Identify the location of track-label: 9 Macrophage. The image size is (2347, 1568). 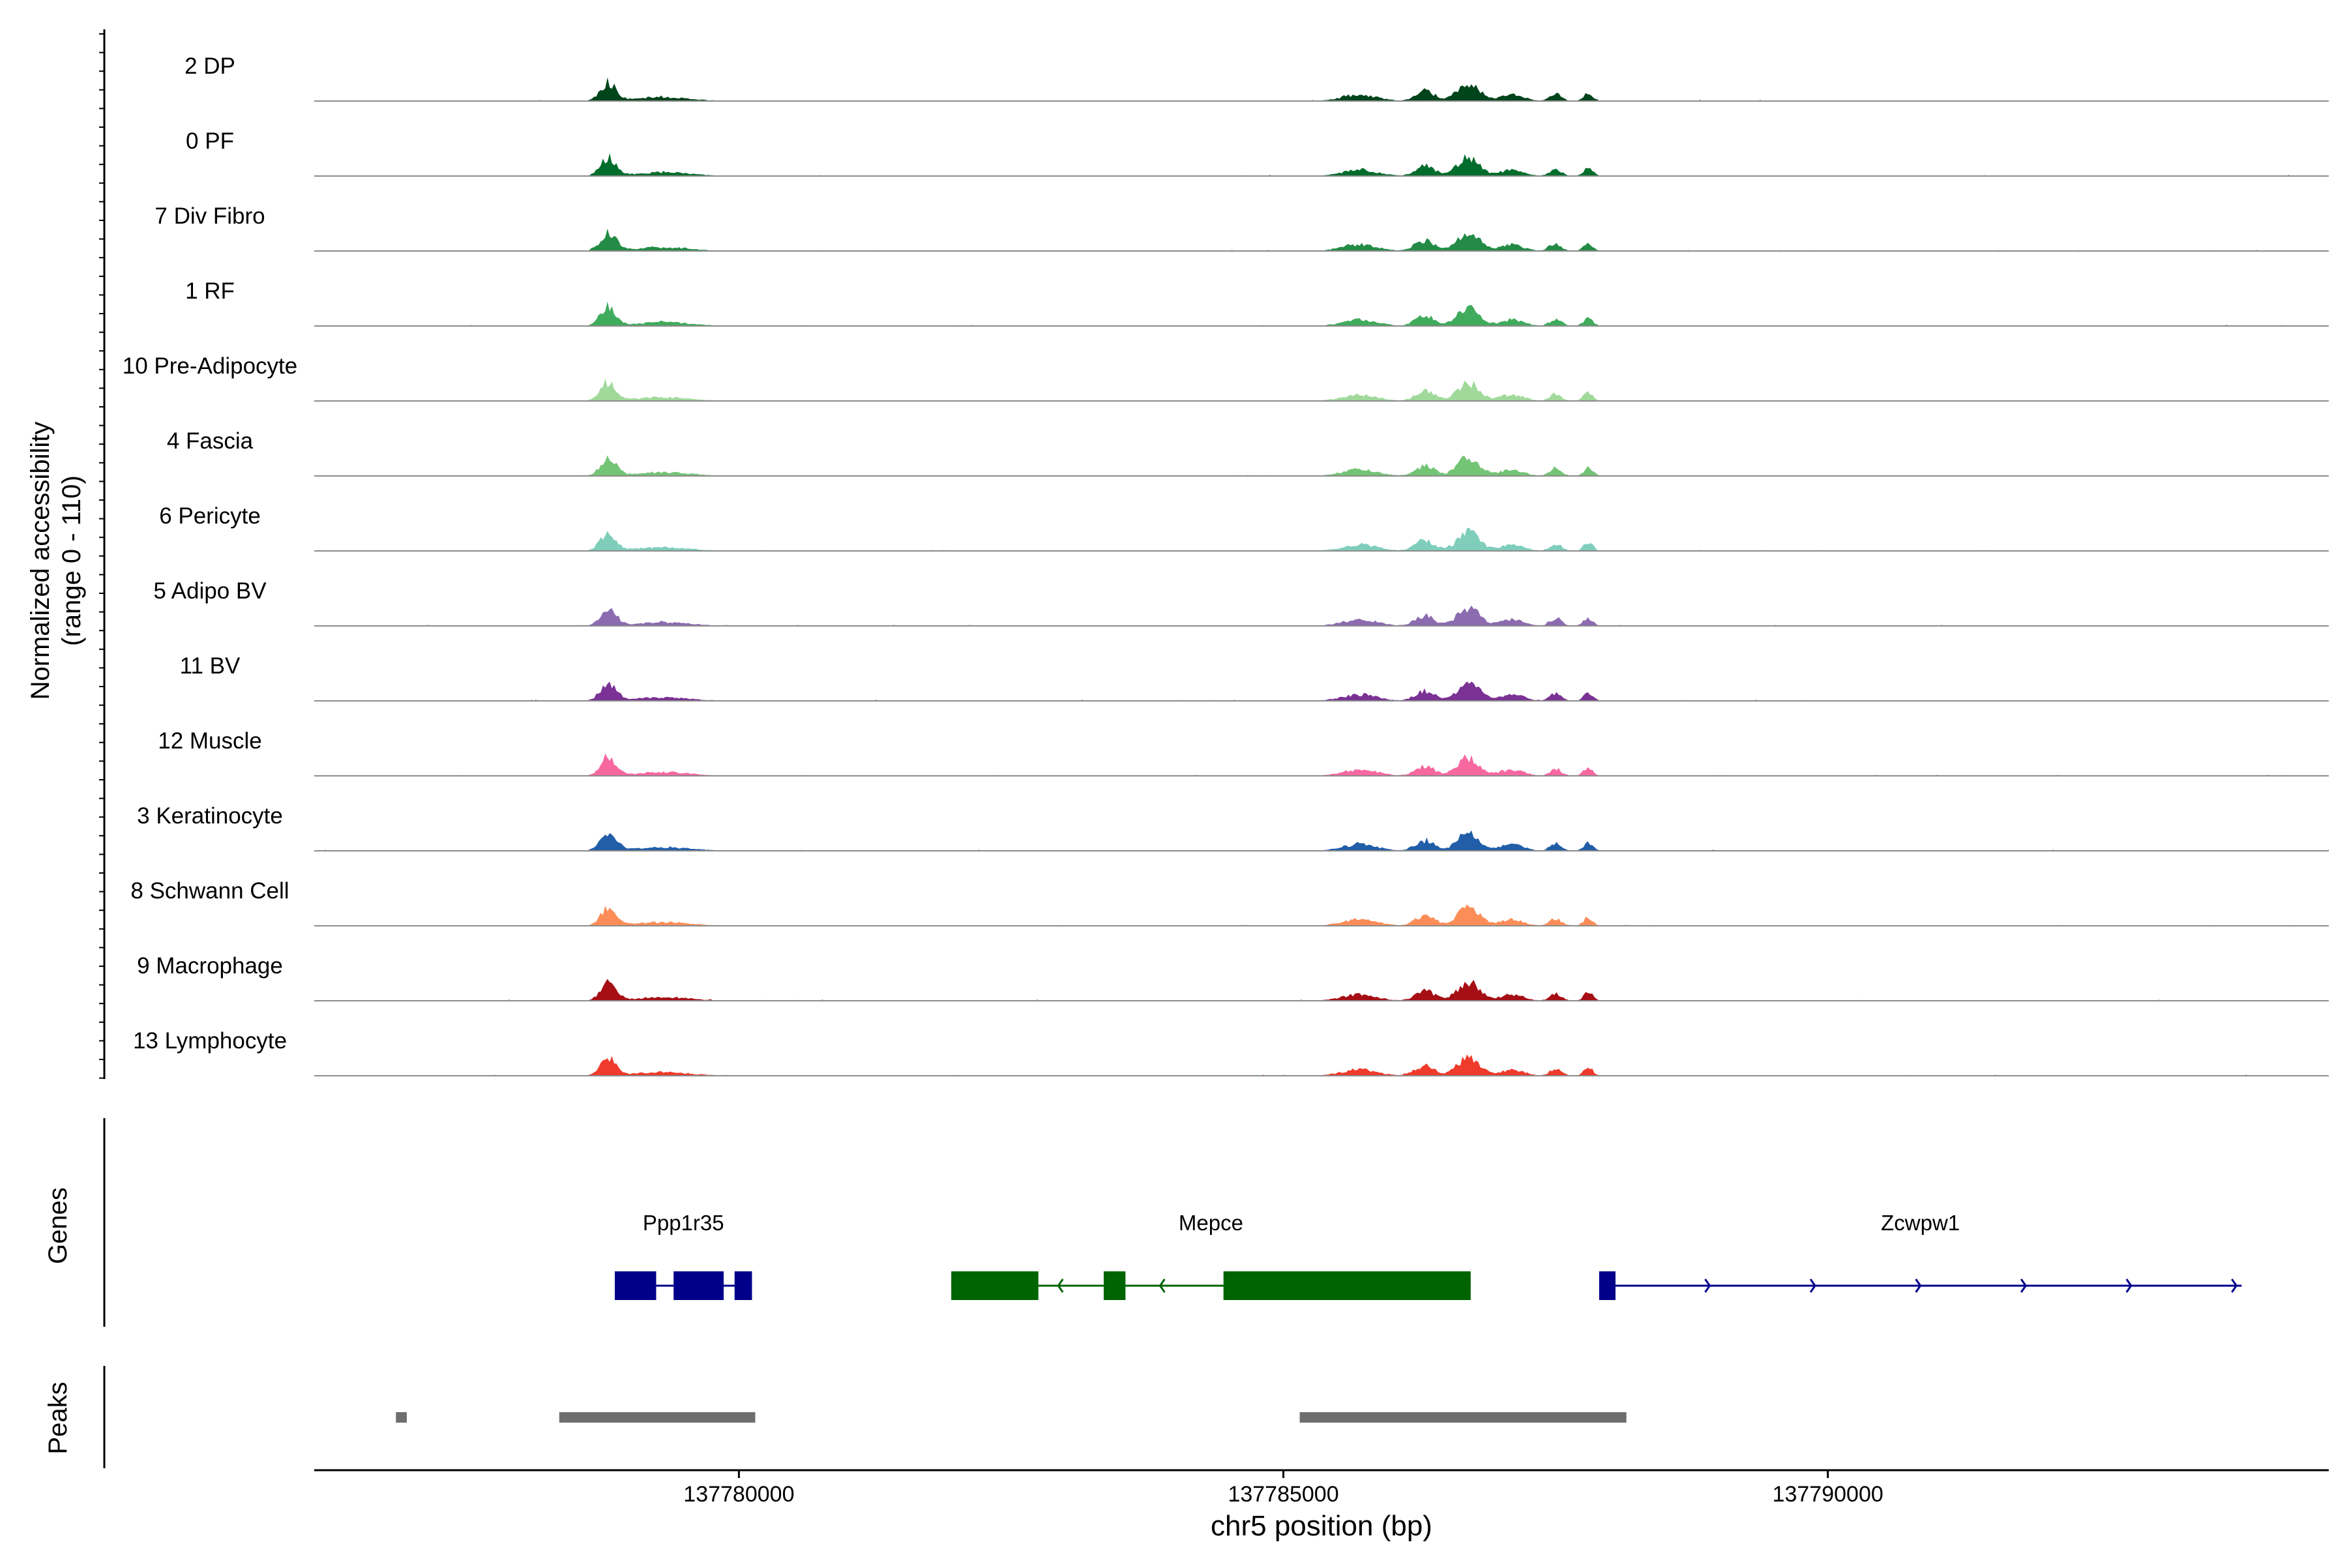
(210, 966).